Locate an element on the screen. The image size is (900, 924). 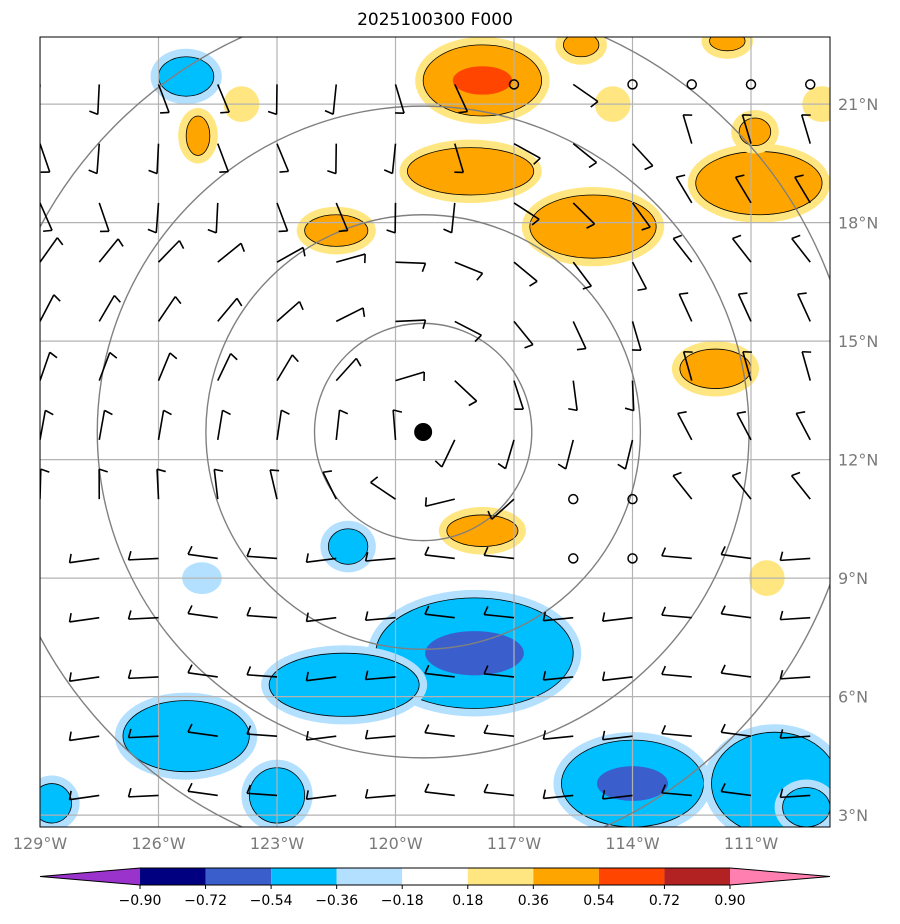
longitude-tick-label: 111°W is located at coordinates (751, 843).